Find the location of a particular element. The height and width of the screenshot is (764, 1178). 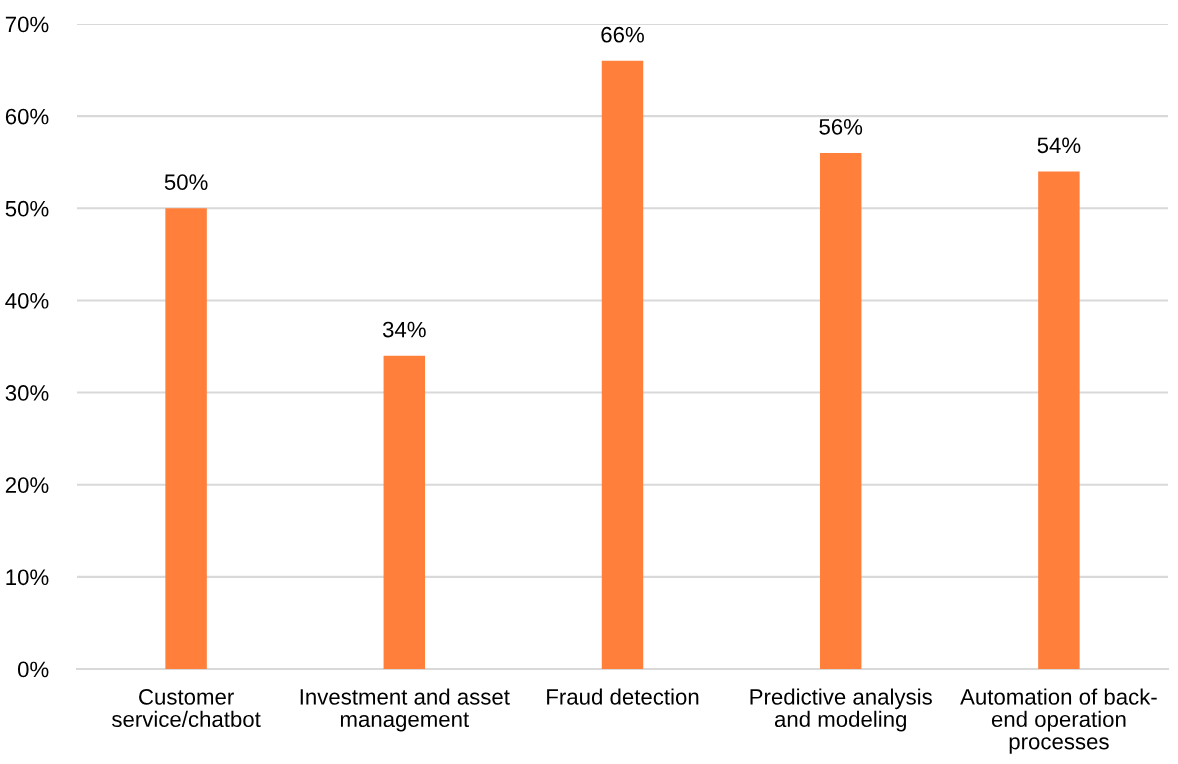

y-tick-label: 10% is located at coordinates (27, 577).